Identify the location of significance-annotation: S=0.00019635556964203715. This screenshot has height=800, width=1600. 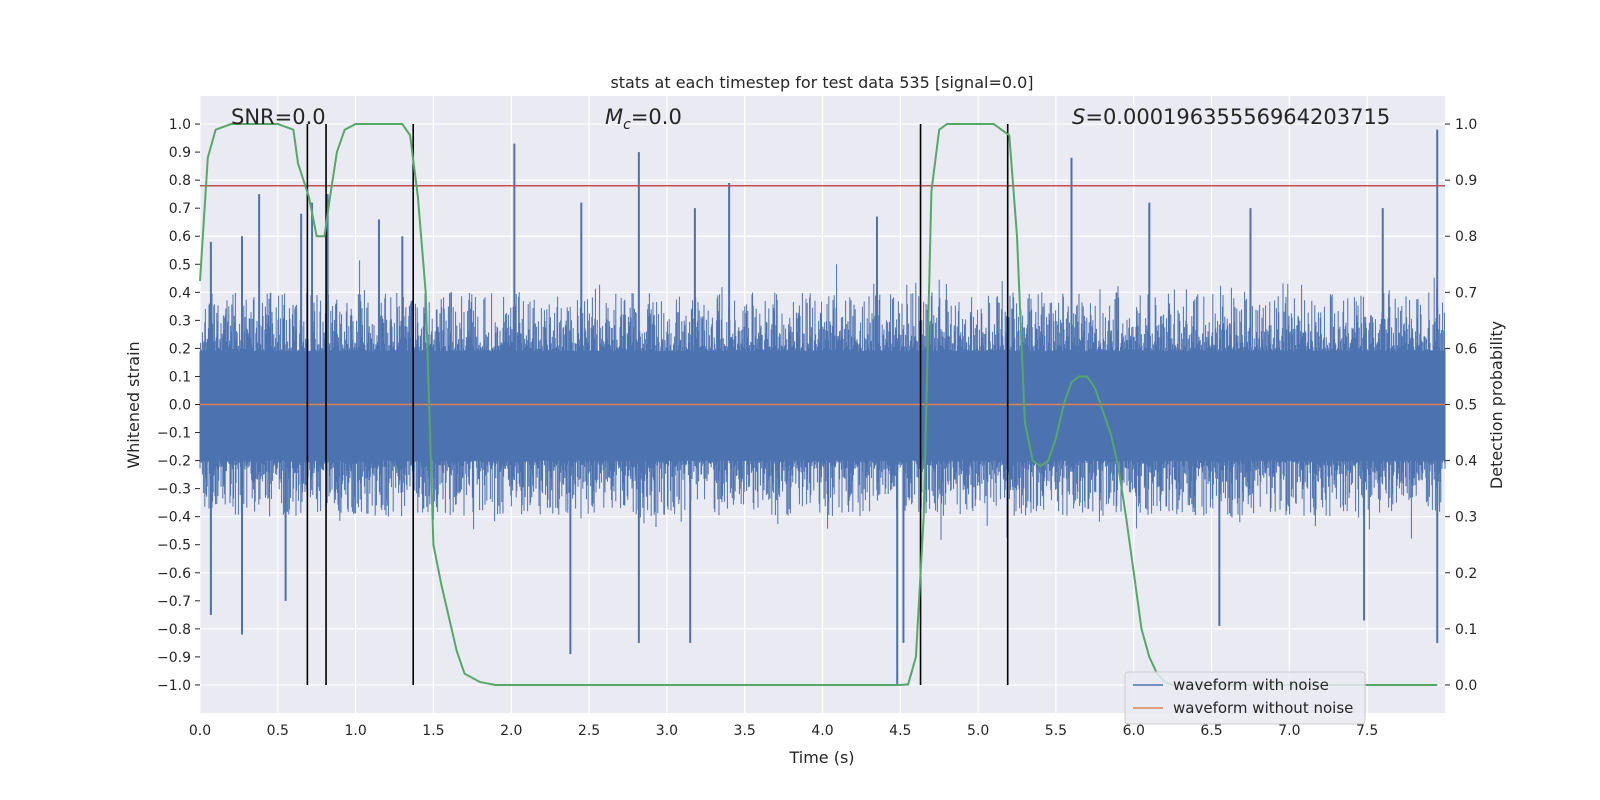
(1231, 117).